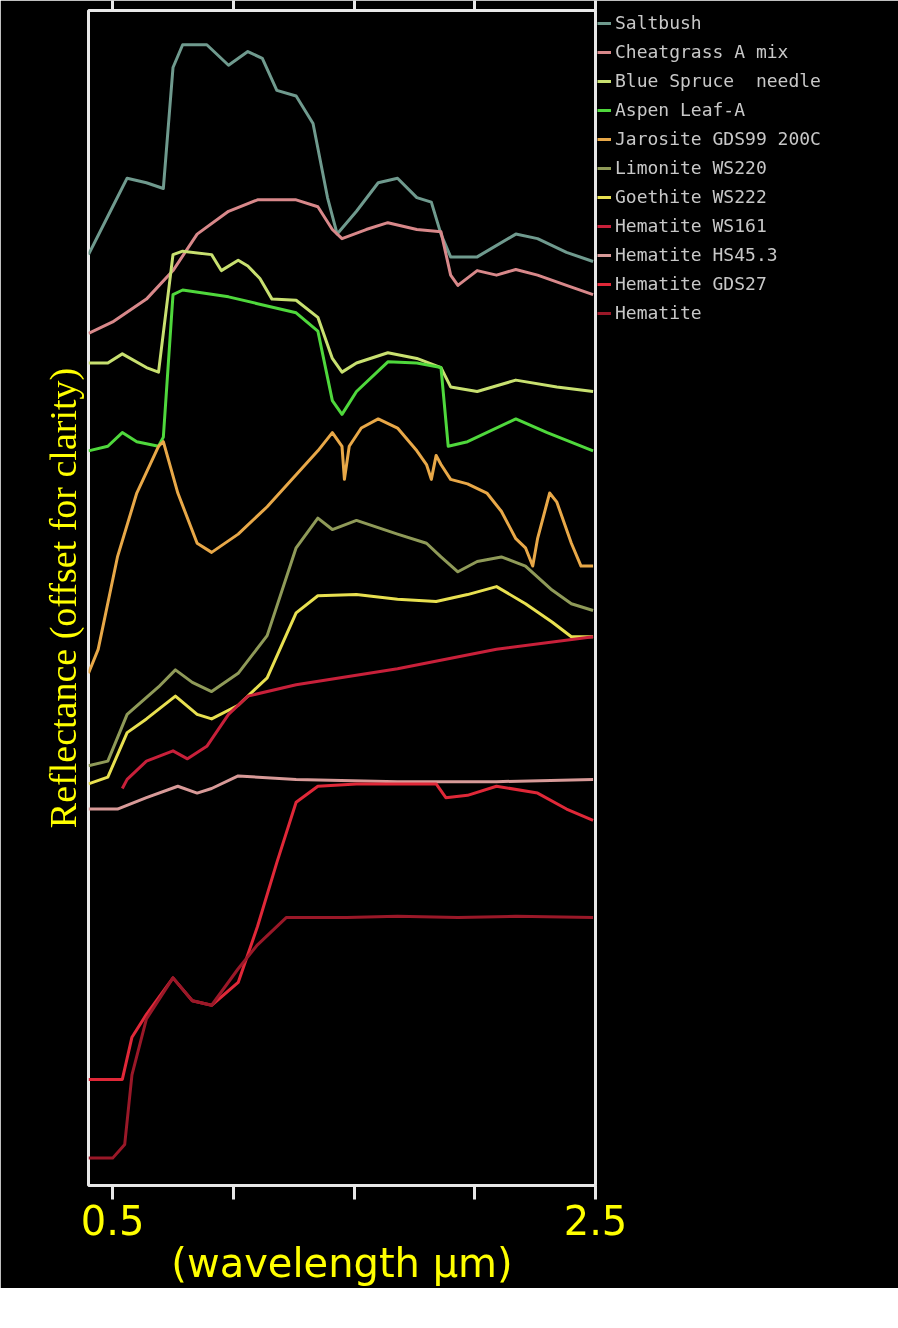 Image resolution: width=898 pixels, height=1328 pixels. What do you see at coordinates (691, 196) in the screenshot?
I see `legend-label: Goethite WS222` at bounding box center [691, 196].